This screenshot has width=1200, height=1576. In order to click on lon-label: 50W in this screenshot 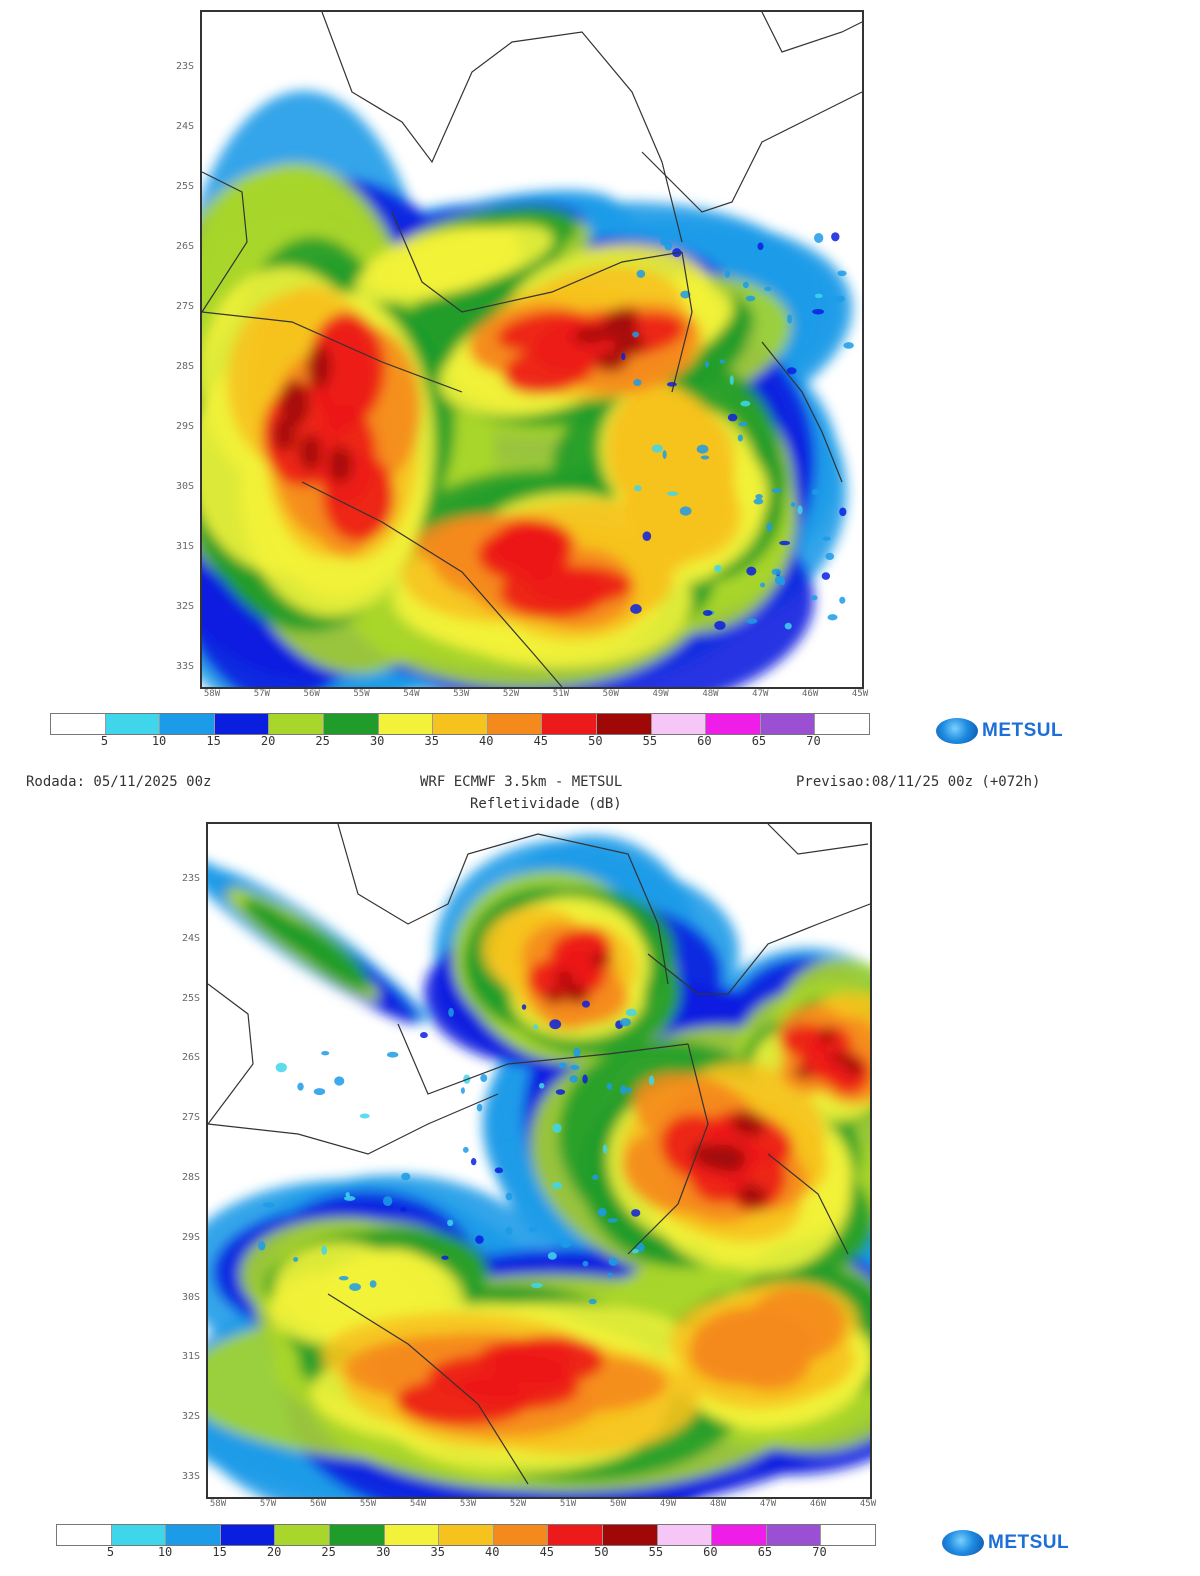, I will do `click(618, 1504)`.